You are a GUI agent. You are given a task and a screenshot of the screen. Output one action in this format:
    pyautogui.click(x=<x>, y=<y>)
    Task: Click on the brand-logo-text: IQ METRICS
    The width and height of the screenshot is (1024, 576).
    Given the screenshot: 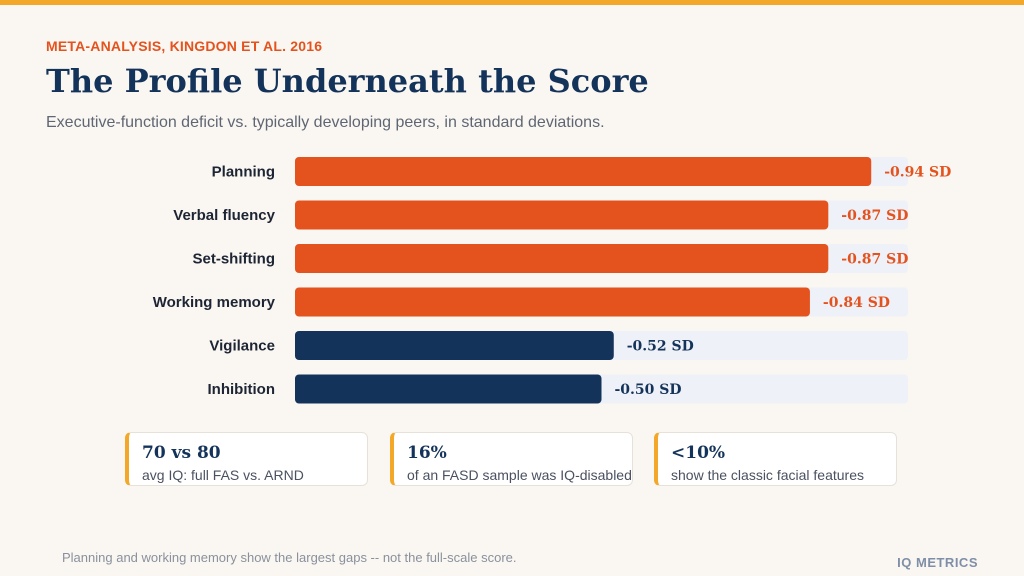 What is the action you would take?
    pyautogui.click(x=937, y=562)
    